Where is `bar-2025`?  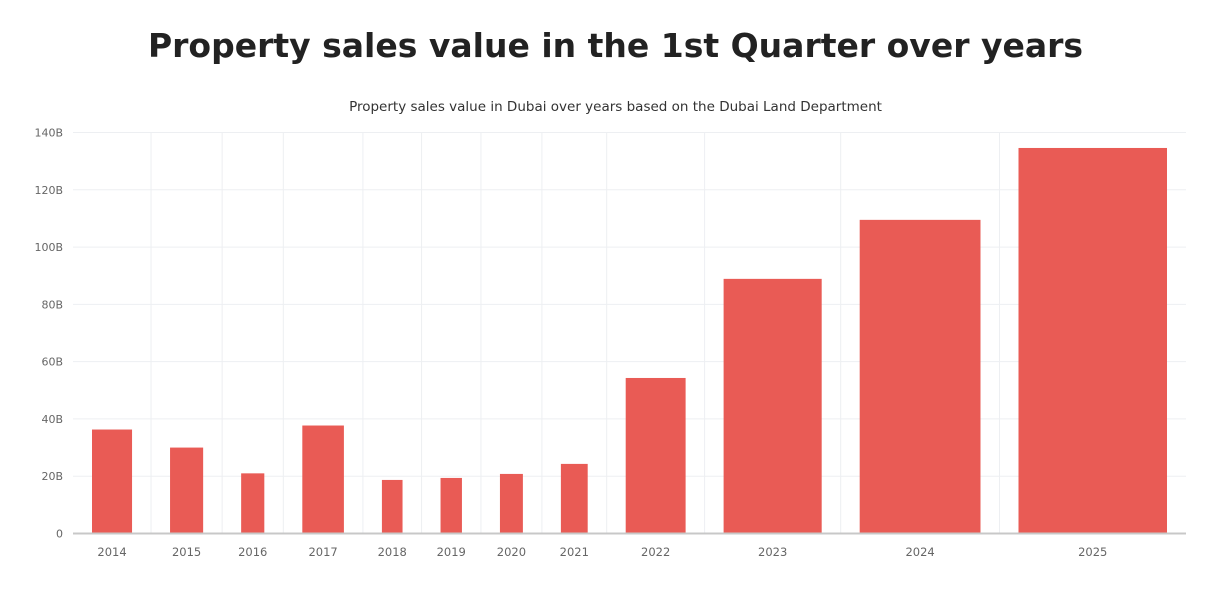 bar-2025 is located at coordinates (1092, 340).